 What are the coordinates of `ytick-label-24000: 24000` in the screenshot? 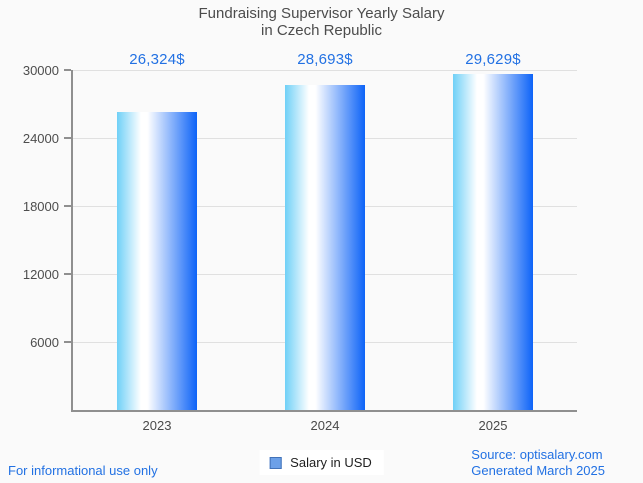 It's located at (40, 138).